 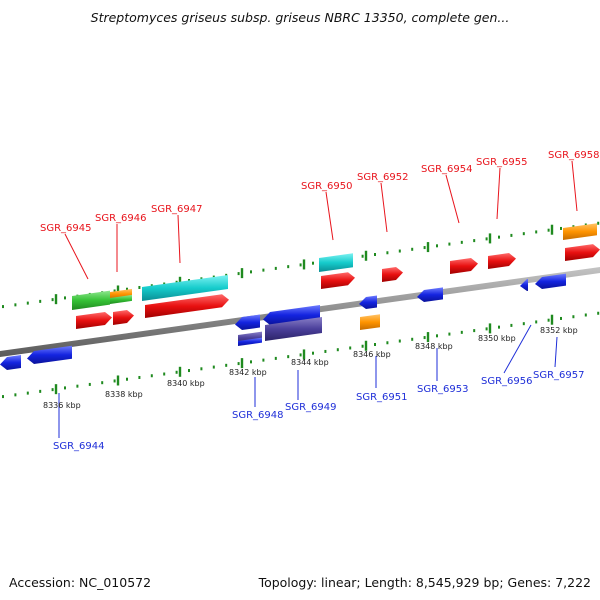 What do you see at coordinates (124, 394) in the screenshot?
I see `scale-label: 8338 kbp` at bounding box center [124, 394].